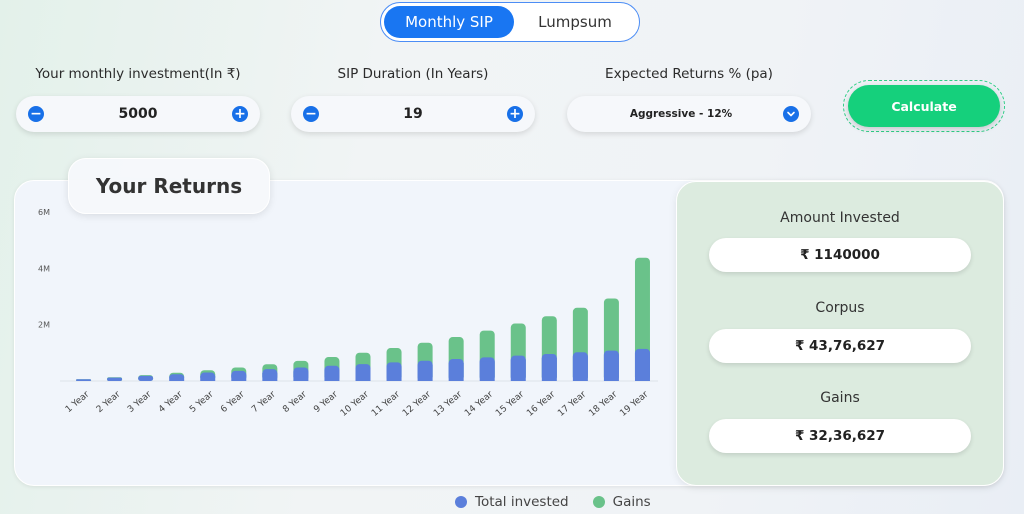 This screenshot has width=1024, height=514. I want to click on decrement-investment-button: −, so click(36, 114).